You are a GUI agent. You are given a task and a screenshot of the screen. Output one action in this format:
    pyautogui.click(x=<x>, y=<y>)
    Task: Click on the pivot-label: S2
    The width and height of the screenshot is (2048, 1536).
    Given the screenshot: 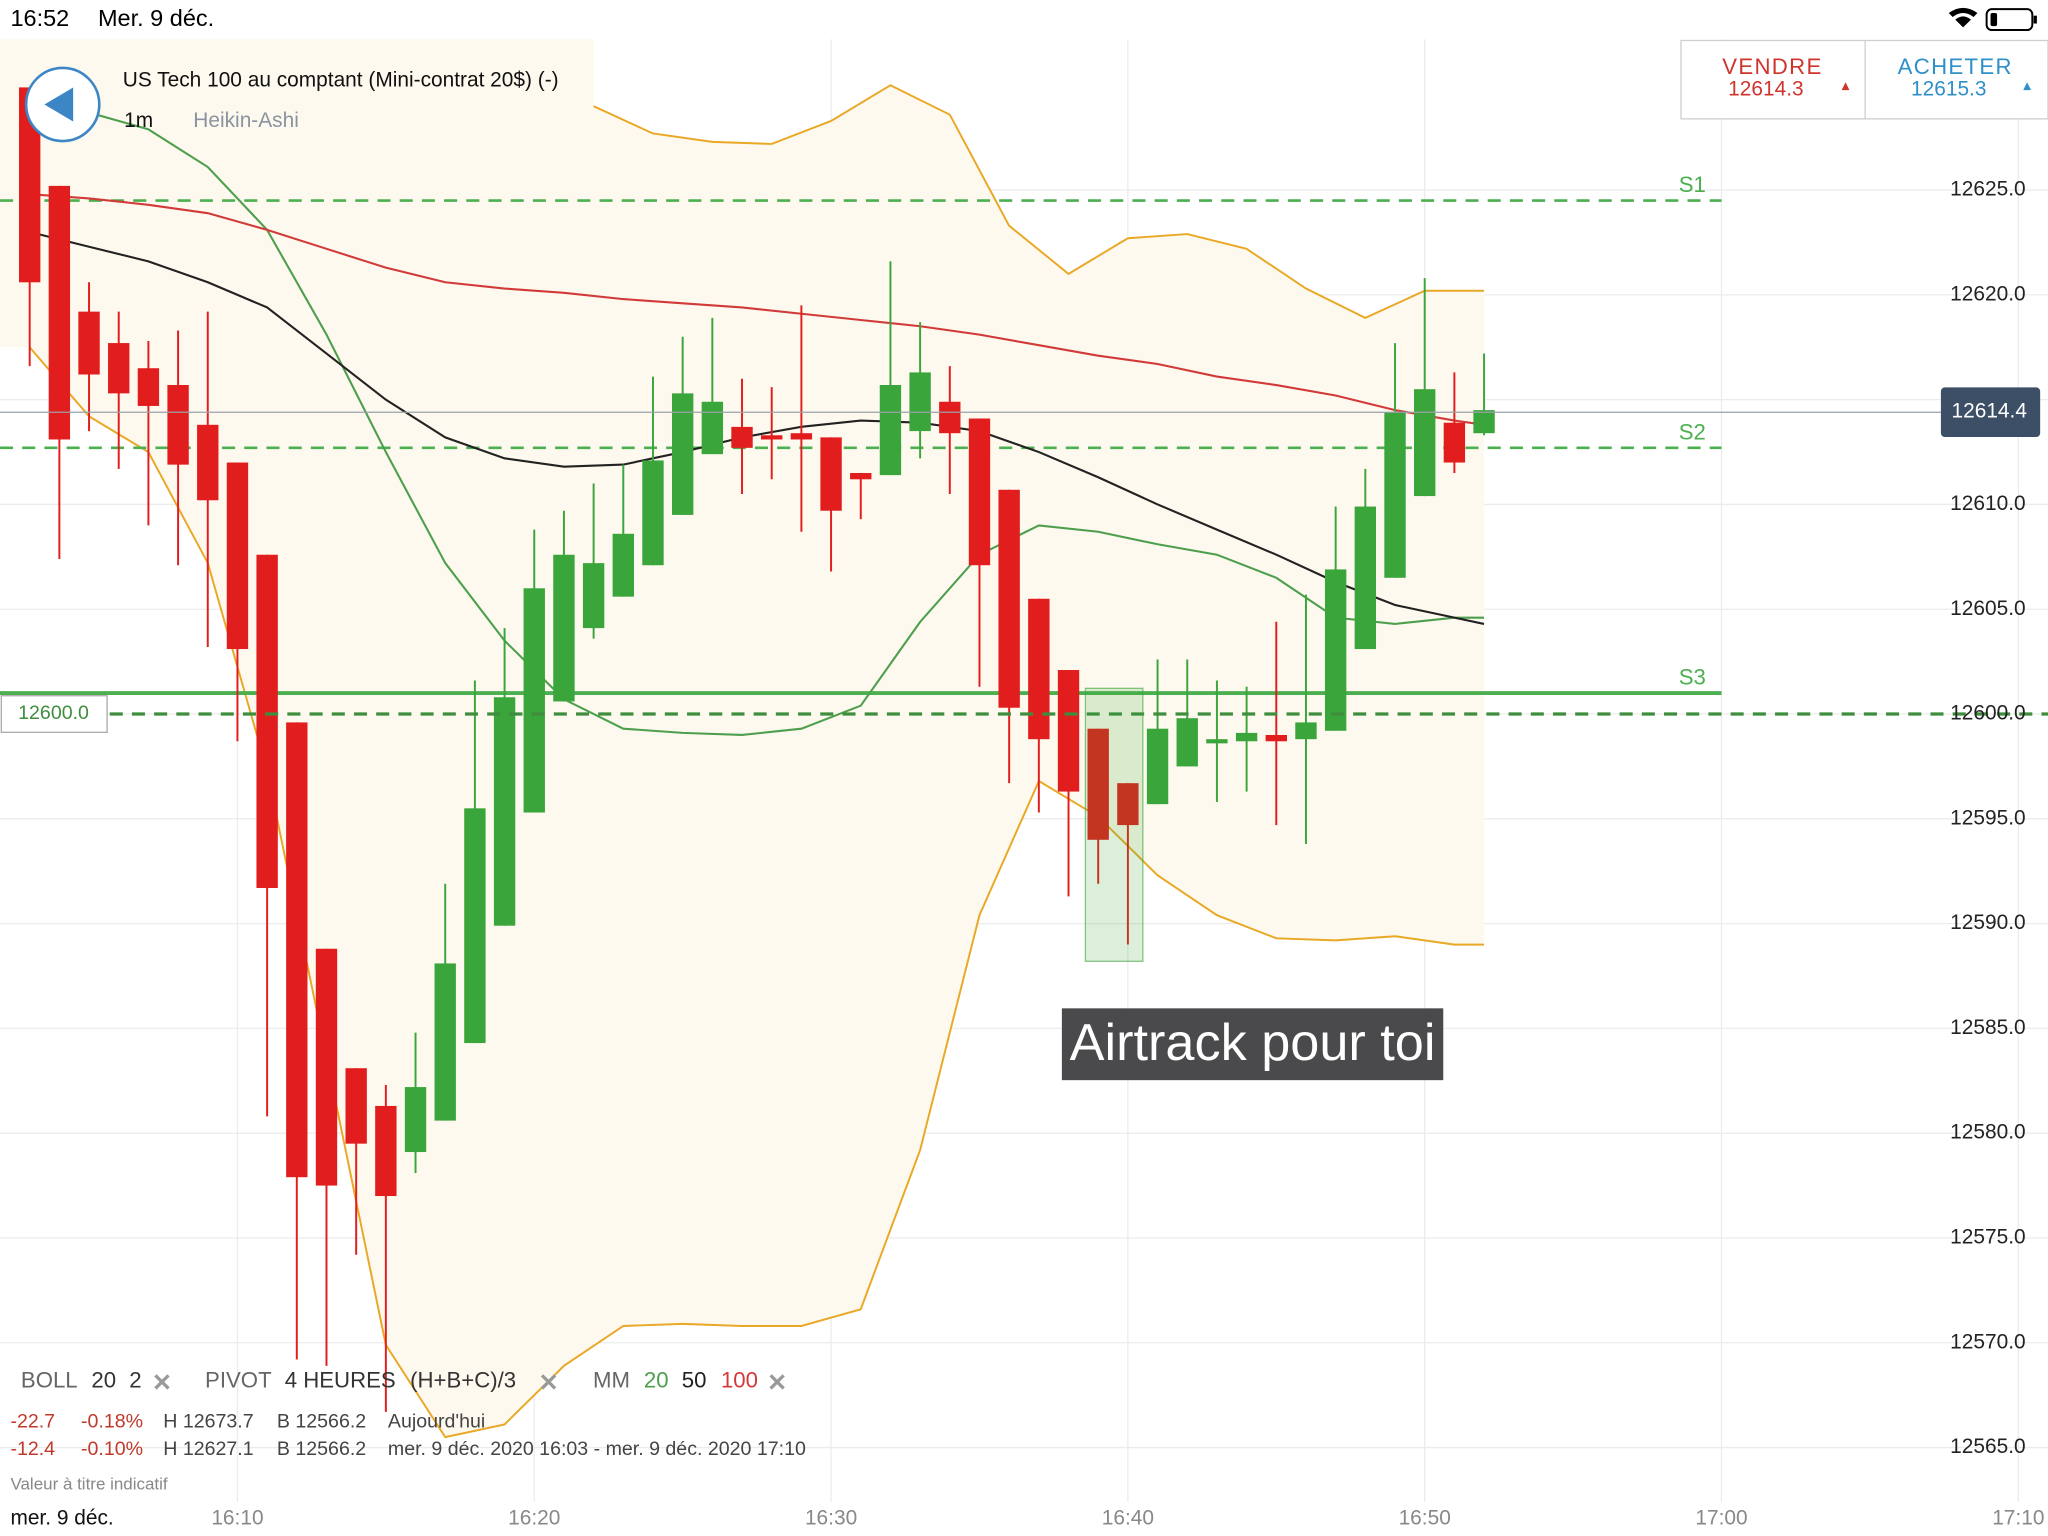 What is the action you would take?
    pyautogui.click(x=1692, y=431)
    